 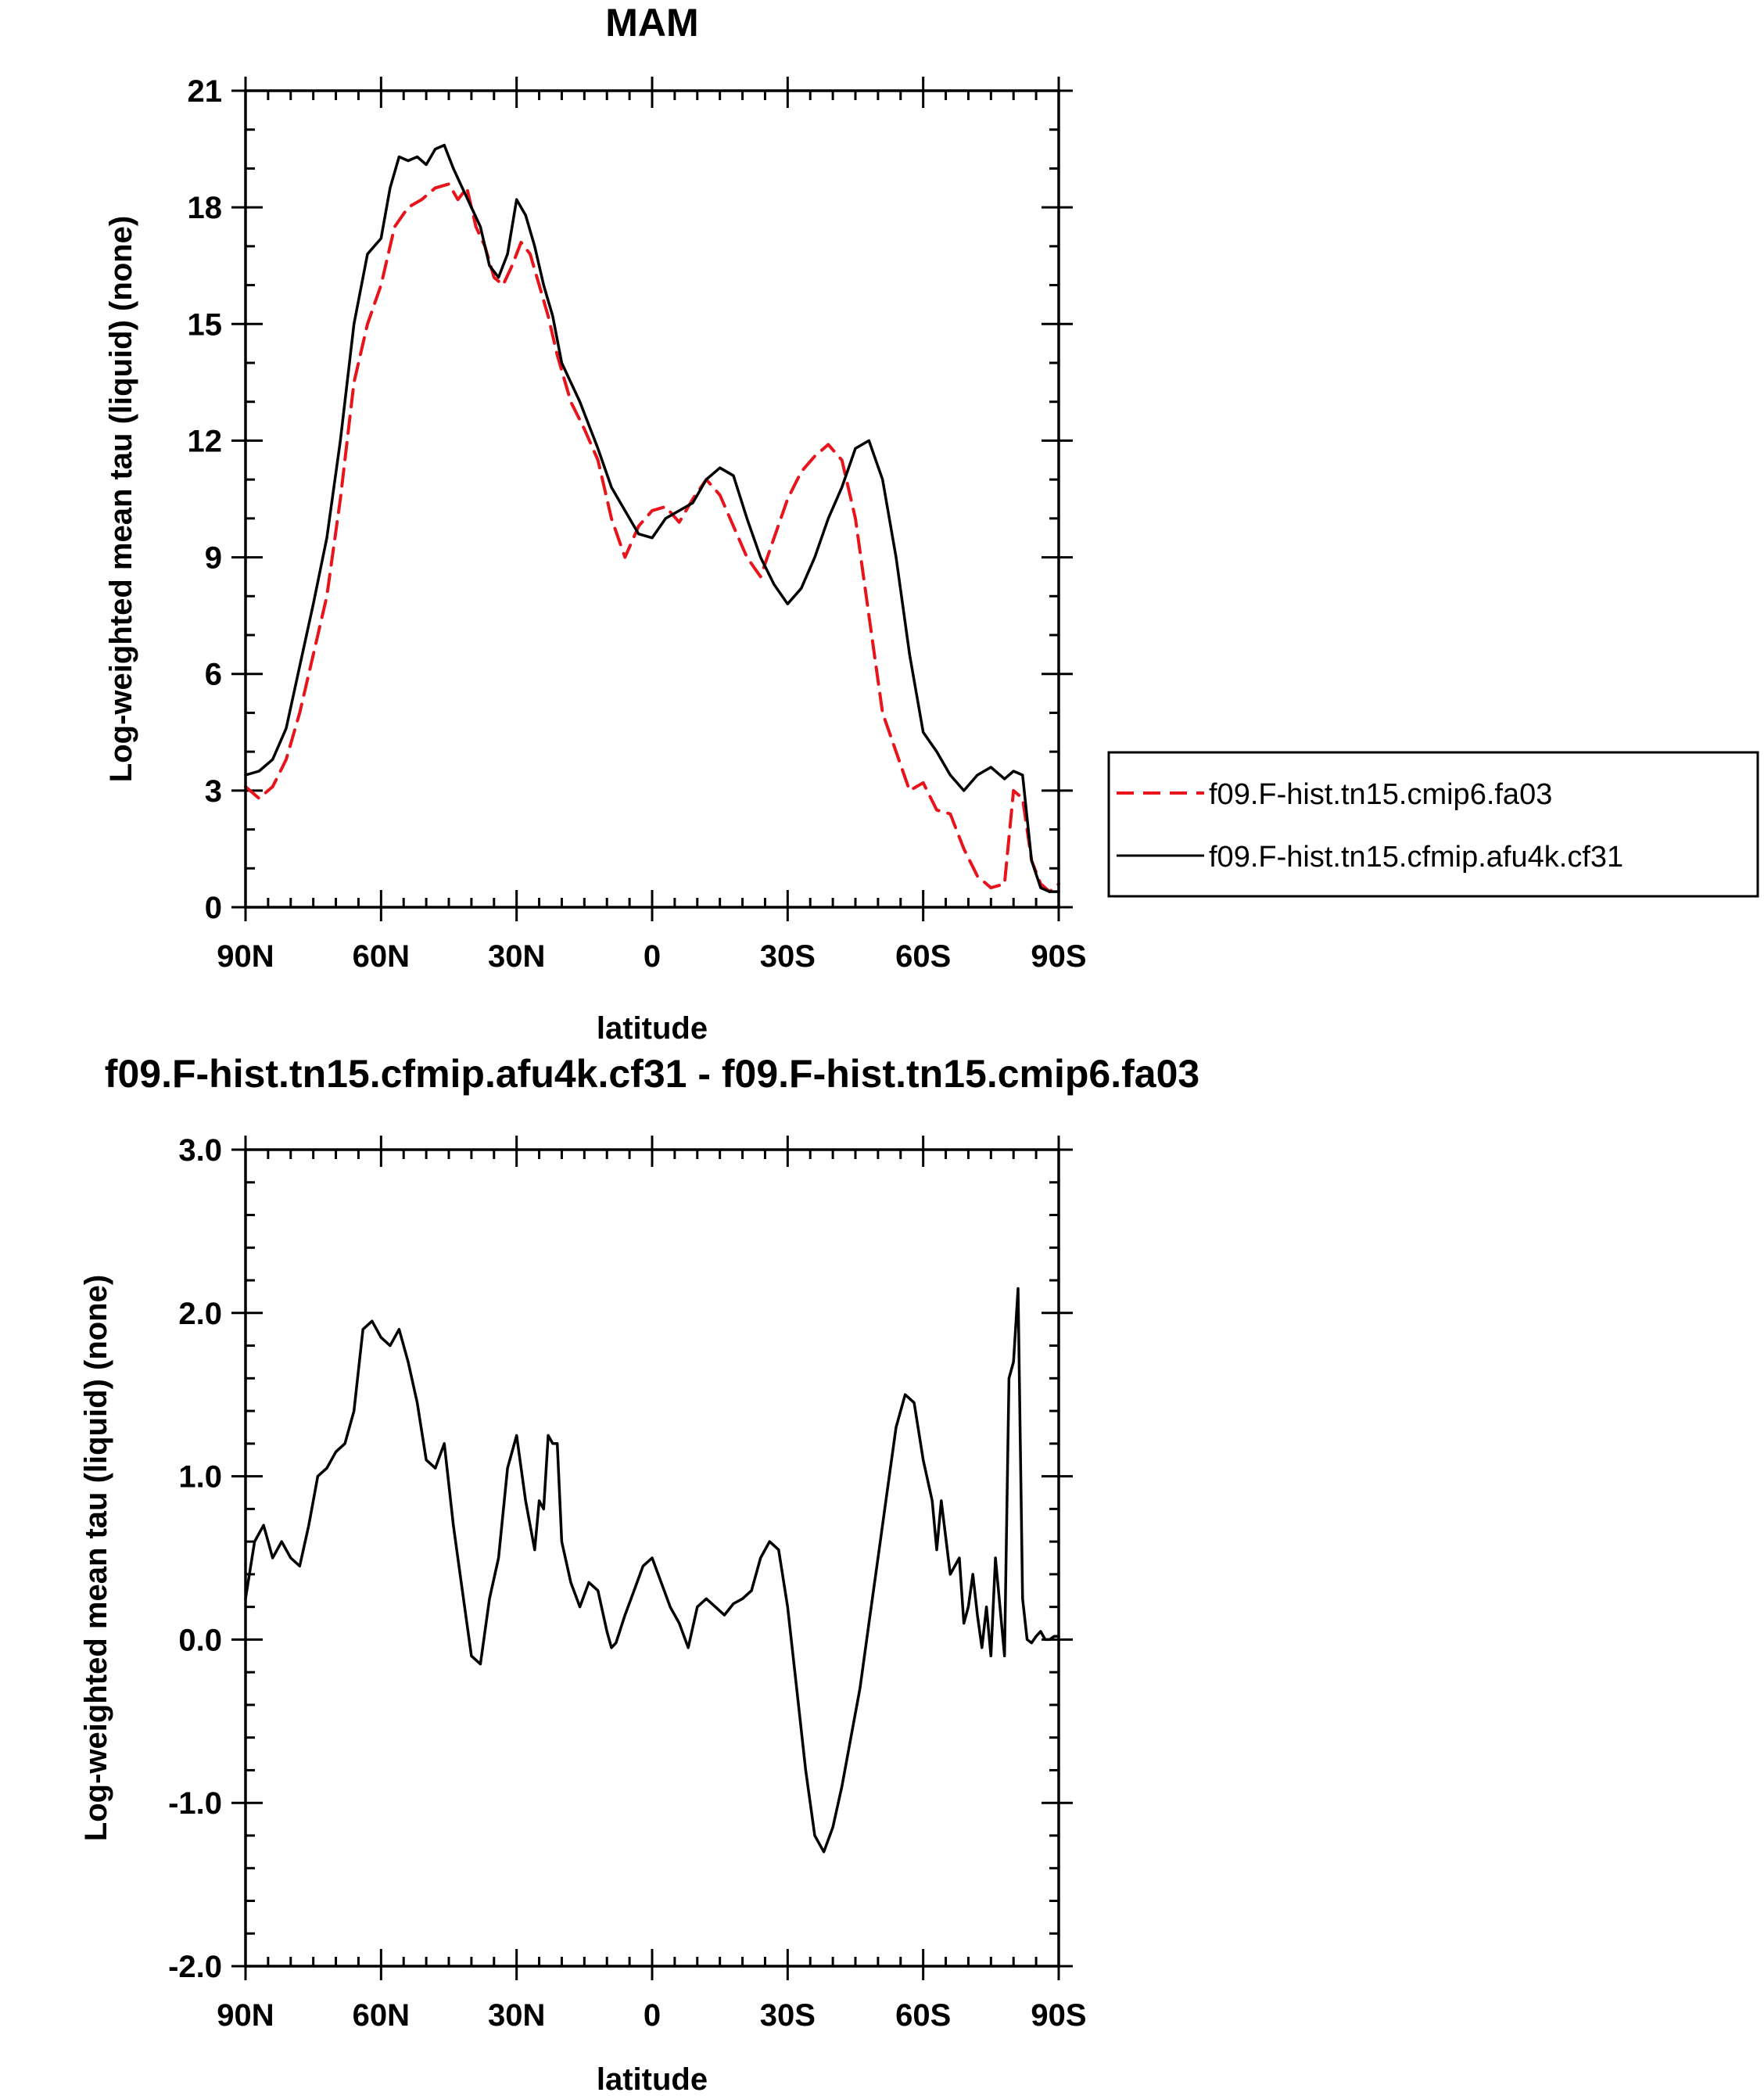 I want to click on y-tick-label: 15, so click(x=206, y=324).